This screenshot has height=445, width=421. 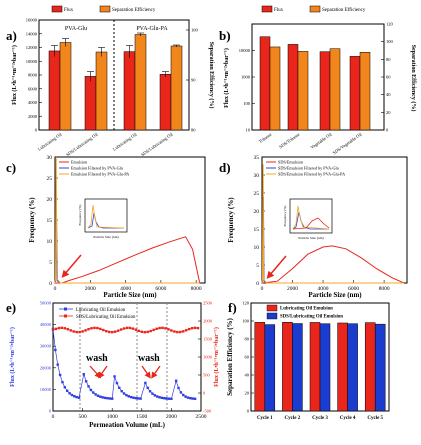 I want to click on x-tick-label: Cycle 1, so click(x=265, y=418).